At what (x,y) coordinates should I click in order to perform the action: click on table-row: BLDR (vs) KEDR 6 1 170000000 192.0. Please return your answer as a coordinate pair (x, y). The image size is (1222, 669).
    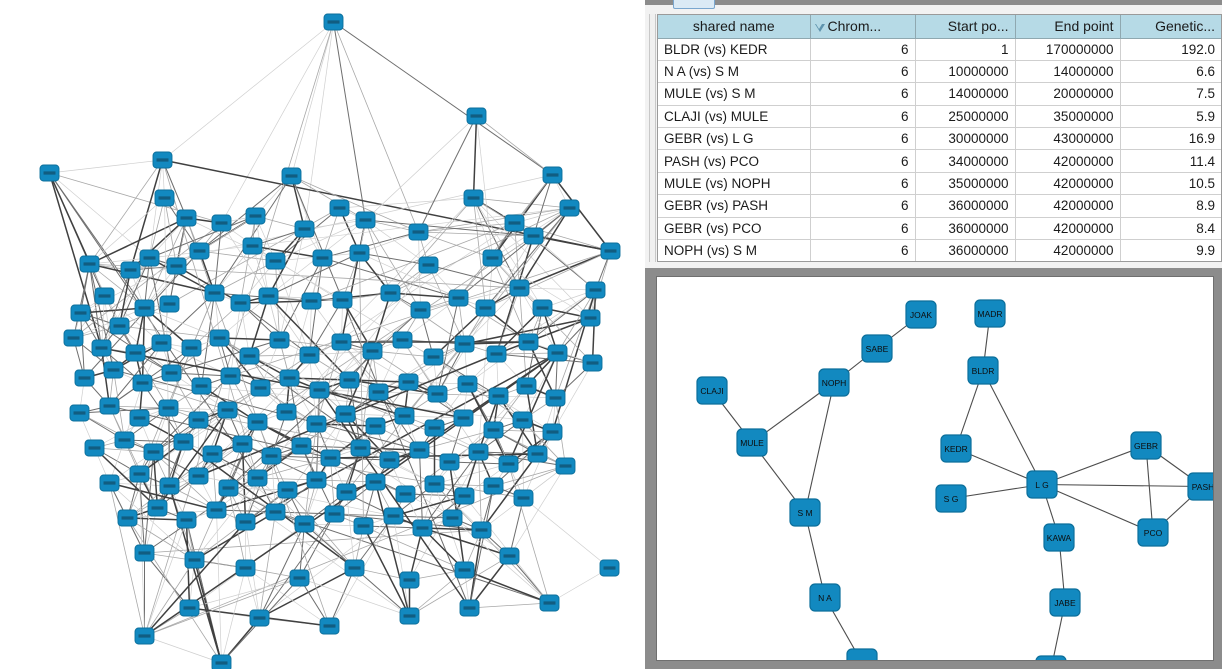
    Looking at the image, I should click on (939, 49).